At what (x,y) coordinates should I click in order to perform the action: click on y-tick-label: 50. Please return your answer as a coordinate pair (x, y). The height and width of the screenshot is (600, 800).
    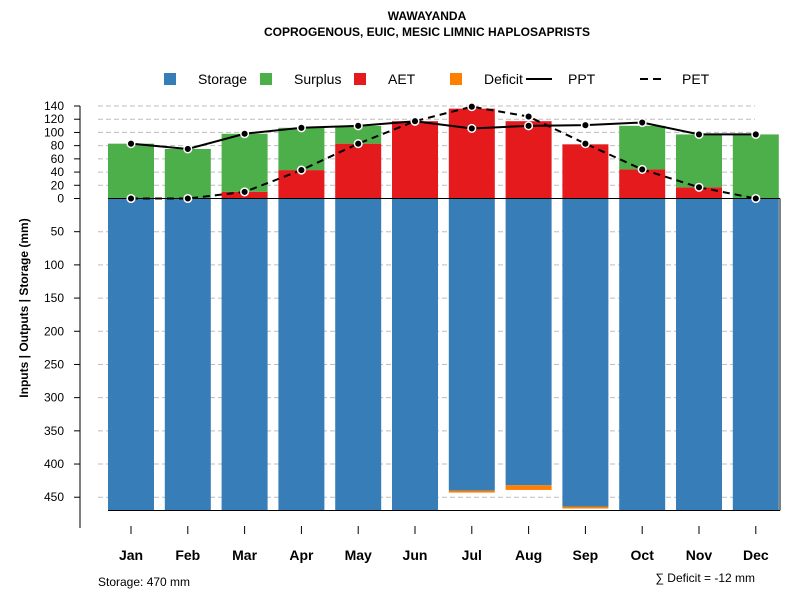
    Looking at the image, I should click on (58, 232).